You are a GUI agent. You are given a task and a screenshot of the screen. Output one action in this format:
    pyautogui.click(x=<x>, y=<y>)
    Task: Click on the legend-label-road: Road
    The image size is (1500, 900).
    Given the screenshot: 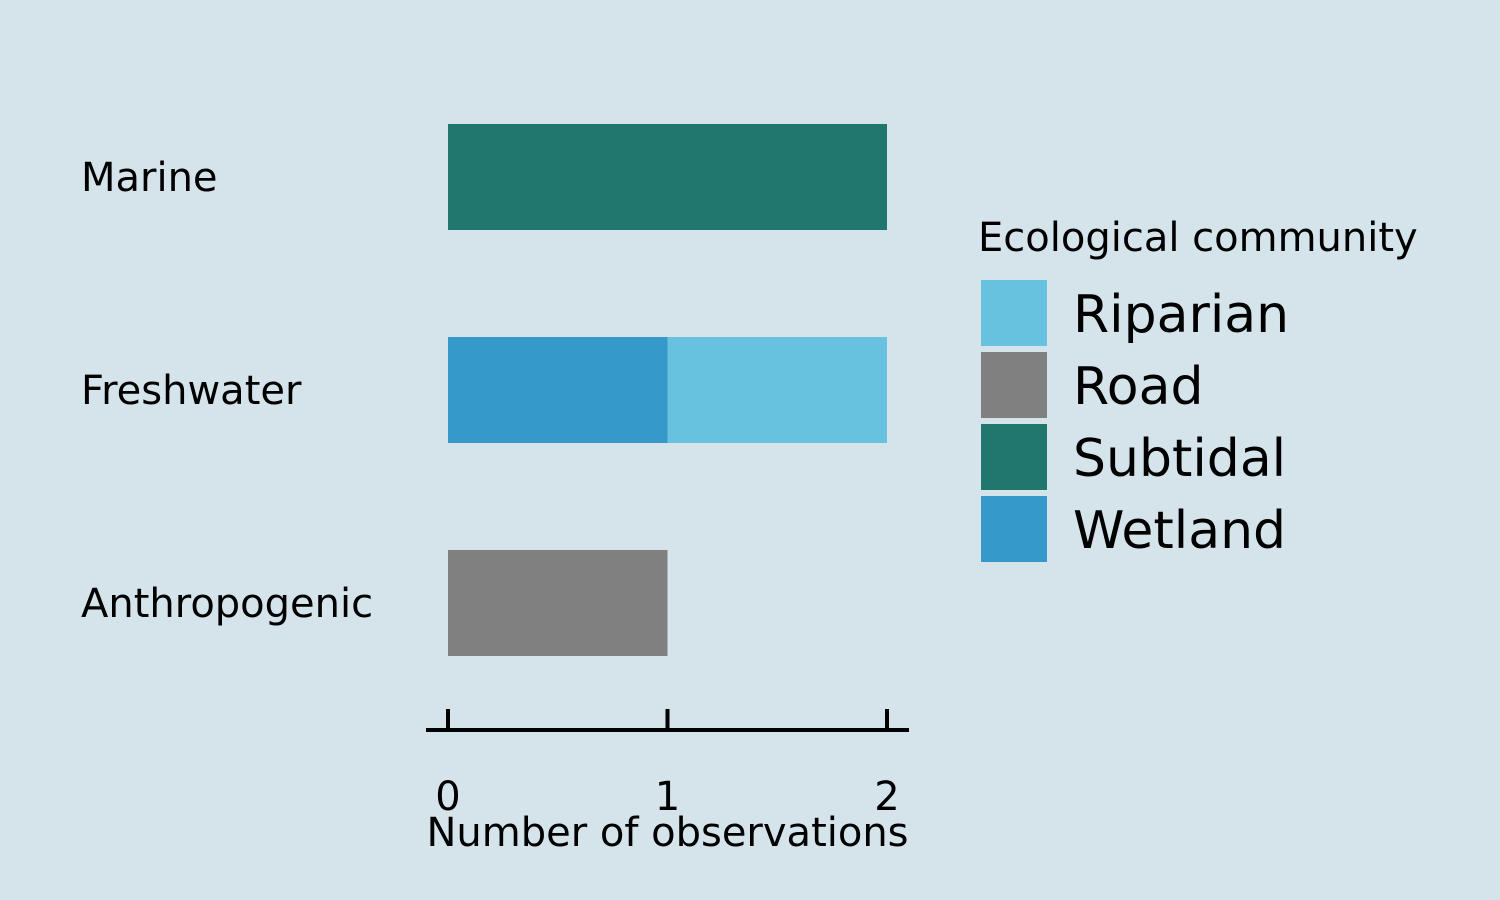 What is the action you would take?
    pyautogui.click(x=1138, y=387)
    